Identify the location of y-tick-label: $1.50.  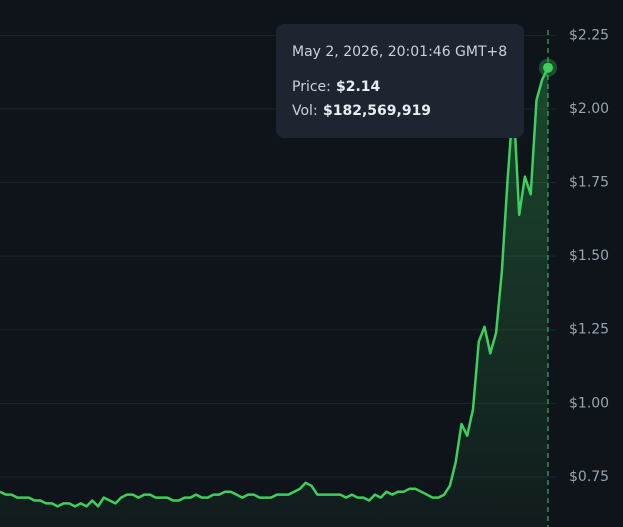
(589, 256).